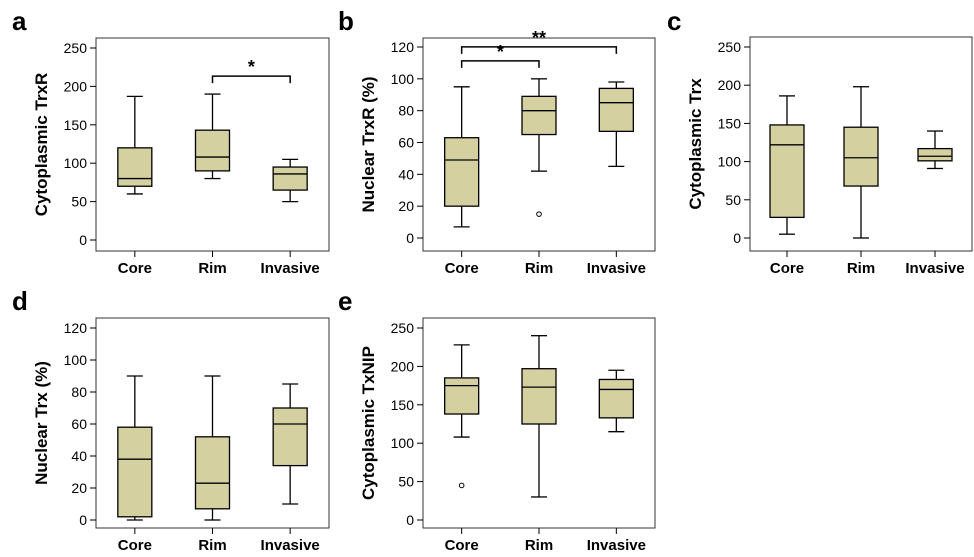 The width and height of the screenshot is (974, 557). I want to click on significance-label: **, so click(539, 38).